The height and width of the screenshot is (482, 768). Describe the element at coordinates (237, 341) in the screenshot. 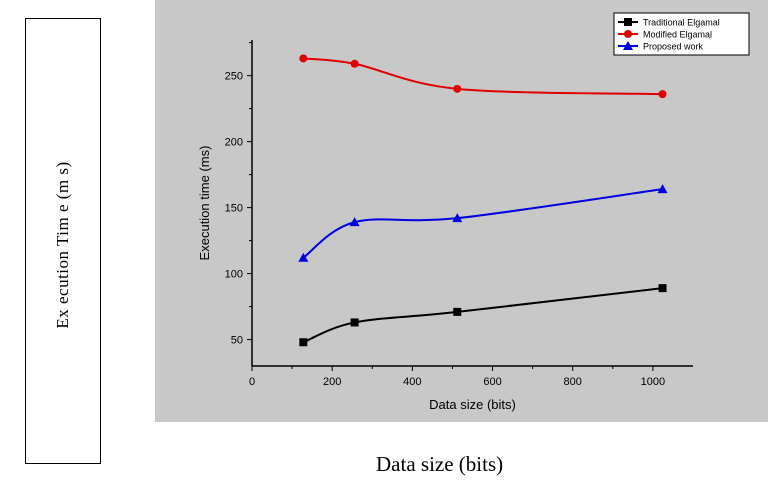

I see `y-tick-label: 50` at that location.